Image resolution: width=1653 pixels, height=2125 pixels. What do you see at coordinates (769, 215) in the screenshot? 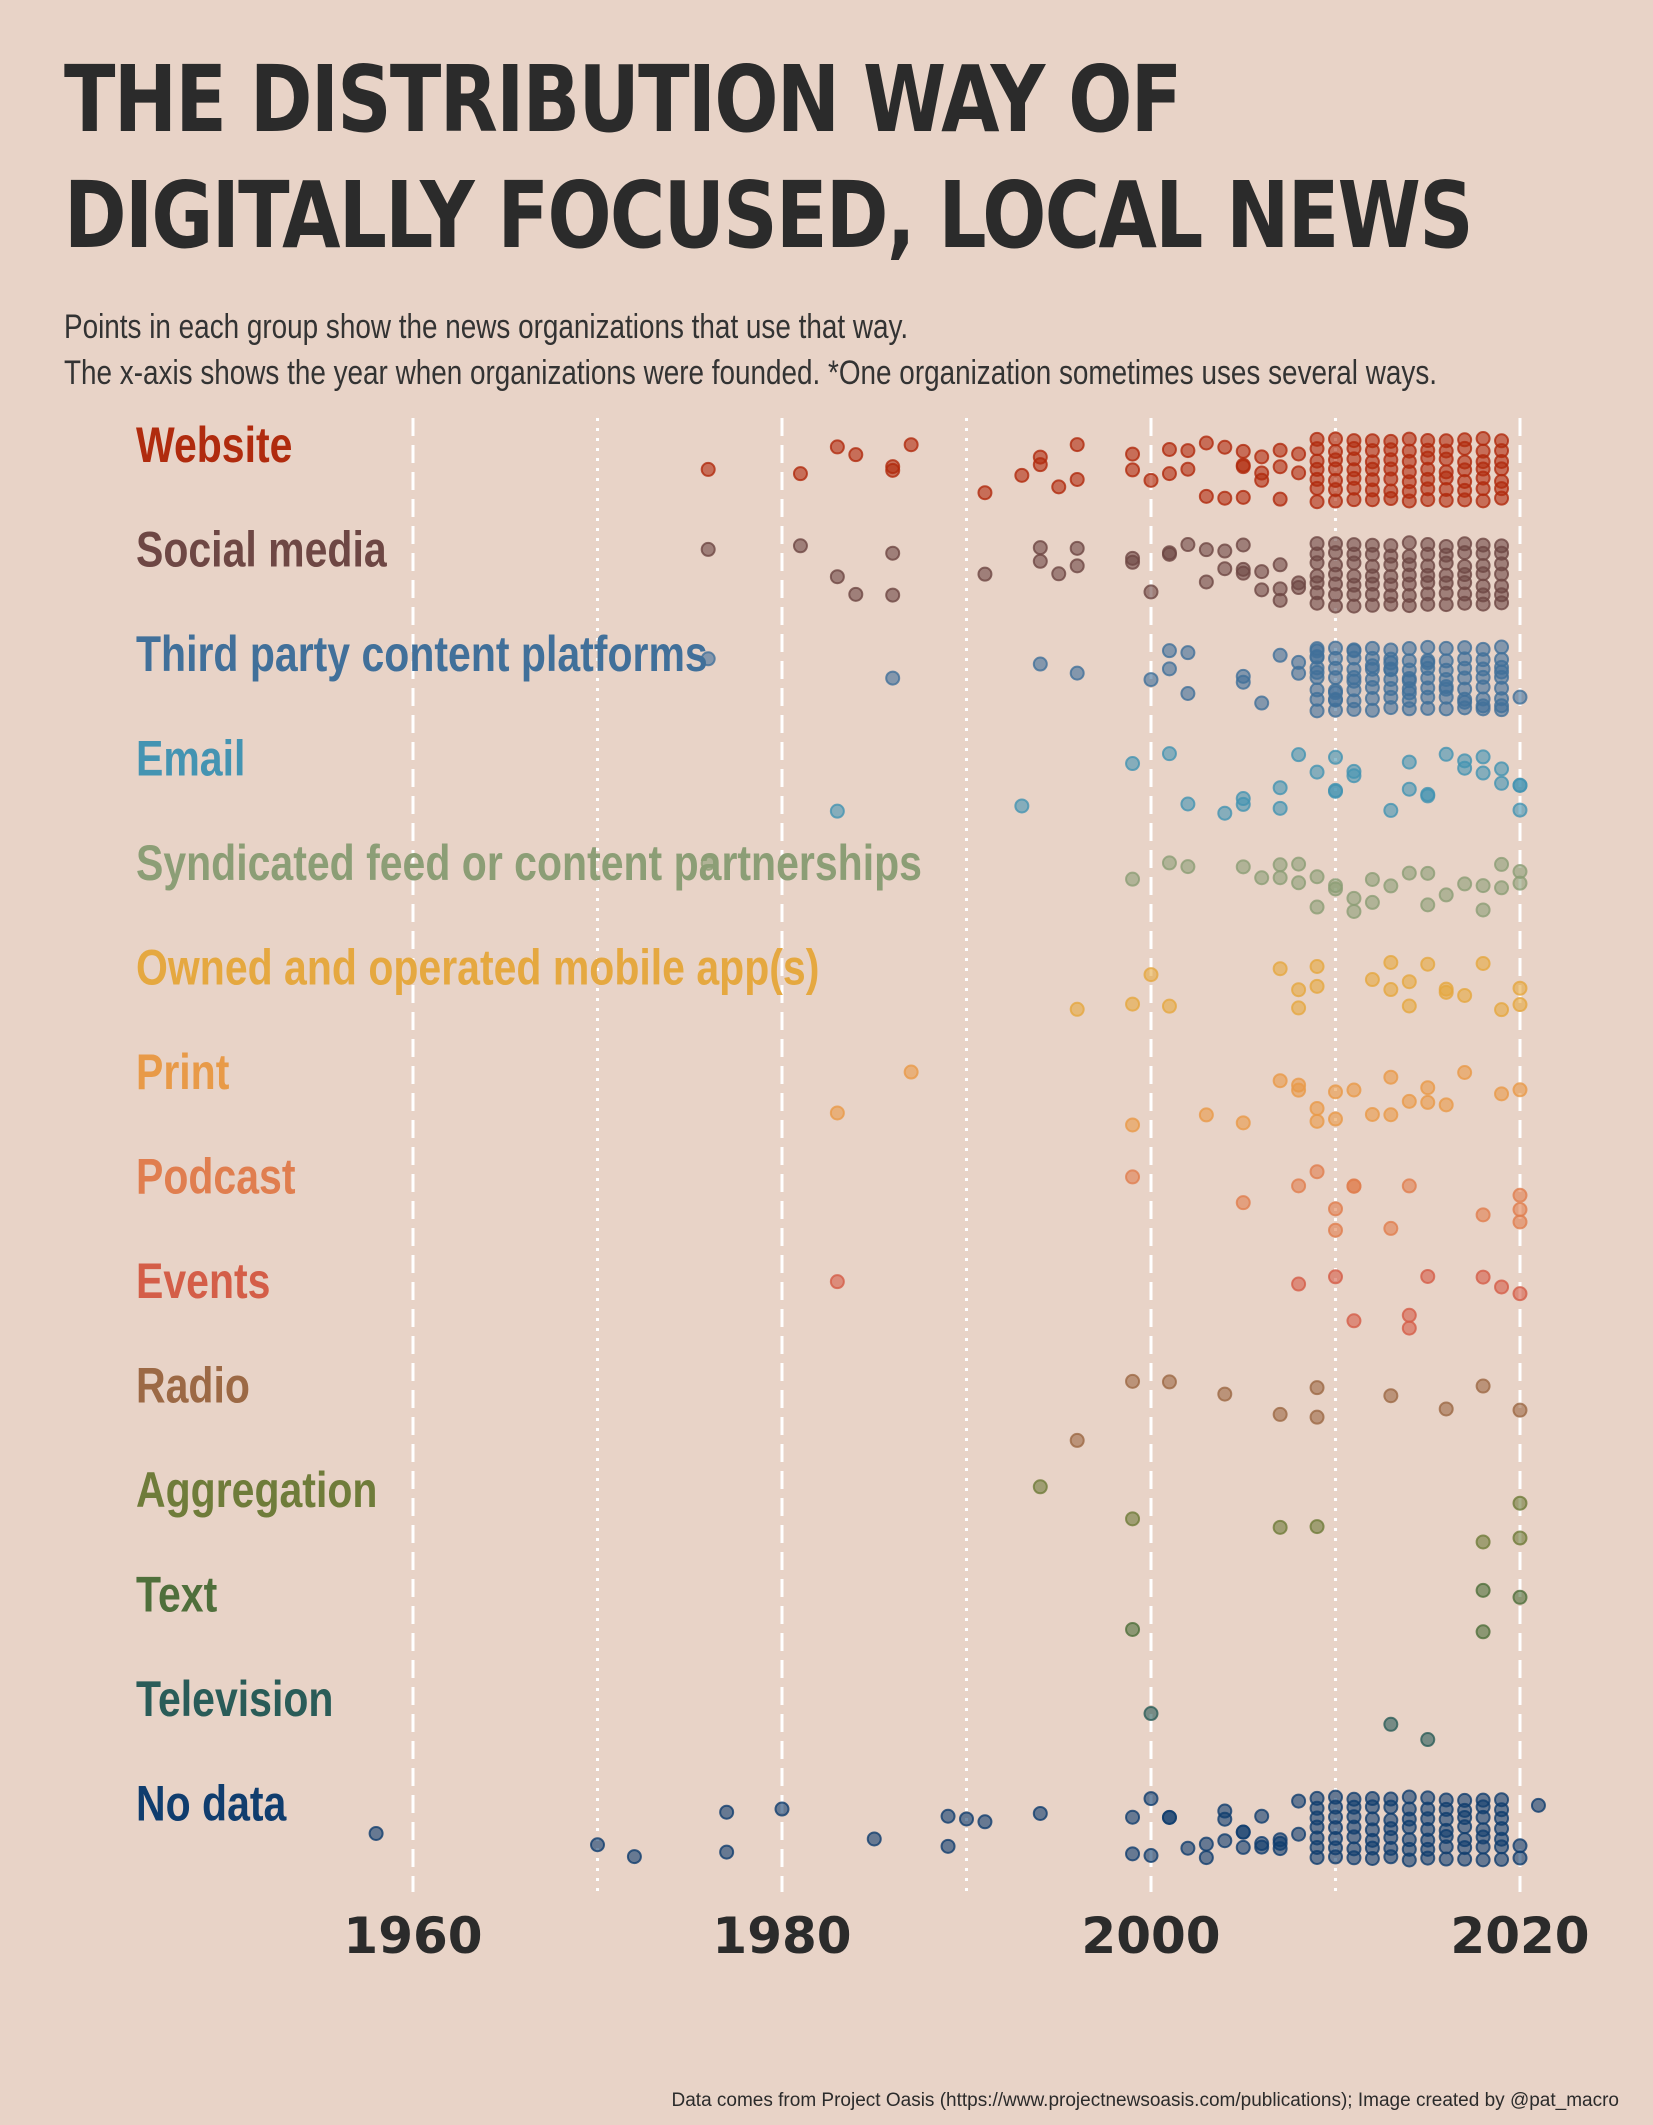
I see `title-line-2: DIGITALLY FOCUSED, LOCAL NEWS` at bounding box center [769, 215].